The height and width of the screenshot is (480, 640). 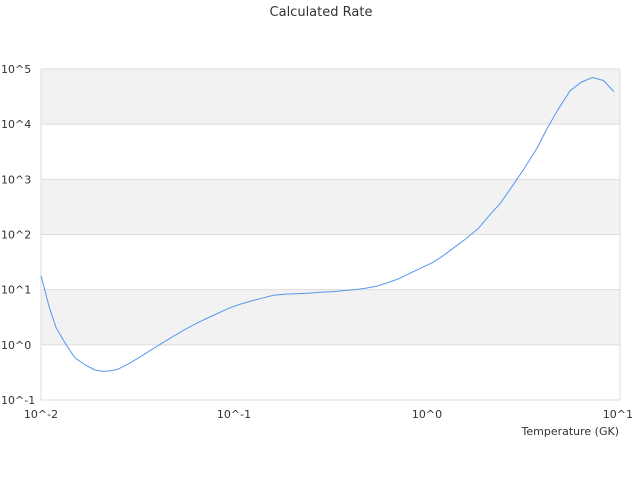 What do you see at coordinates (16, 124) in the screenshot?
I see `y-tick-label: 10^4` at bounding box center [16, 124].